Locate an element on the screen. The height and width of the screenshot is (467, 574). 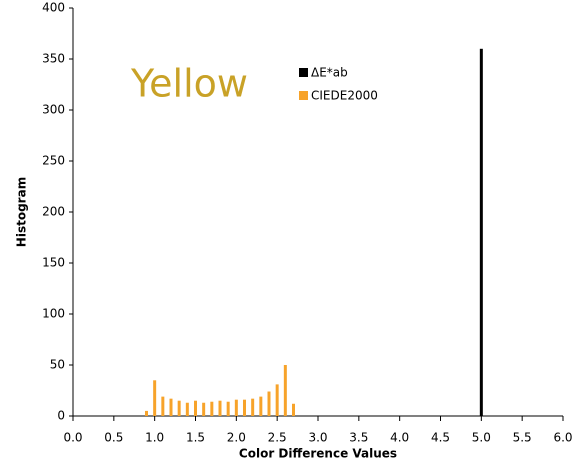
y-tick-label: 200 is located at coordinates (53, 212).